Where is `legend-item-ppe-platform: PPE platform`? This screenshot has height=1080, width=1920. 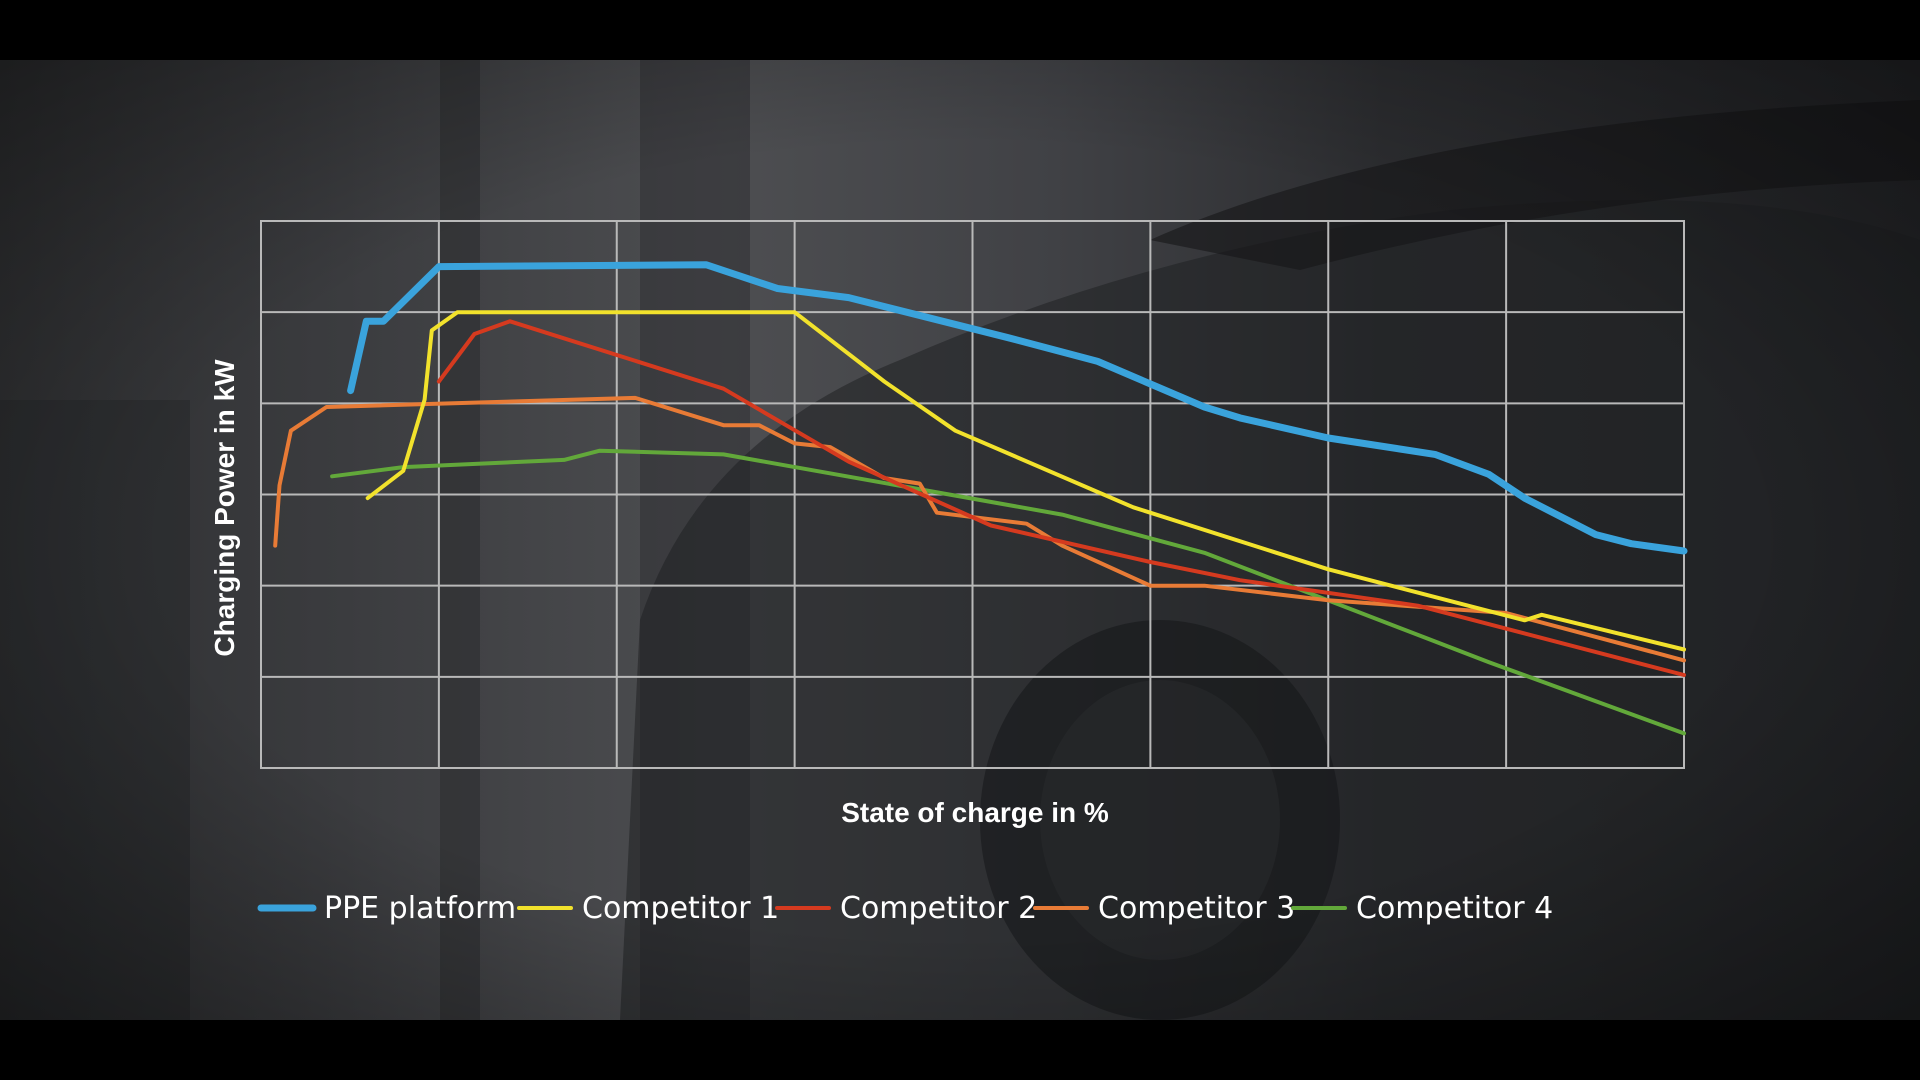
legend-item-ppe-platform: PPE platform is located at coordinates (386, 908).